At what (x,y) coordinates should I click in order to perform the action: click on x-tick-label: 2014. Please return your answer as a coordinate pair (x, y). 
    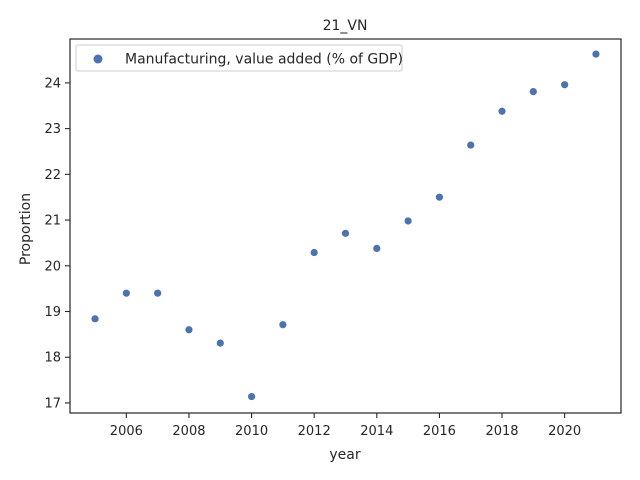
    Looking at the image, I should click on (376, 431).